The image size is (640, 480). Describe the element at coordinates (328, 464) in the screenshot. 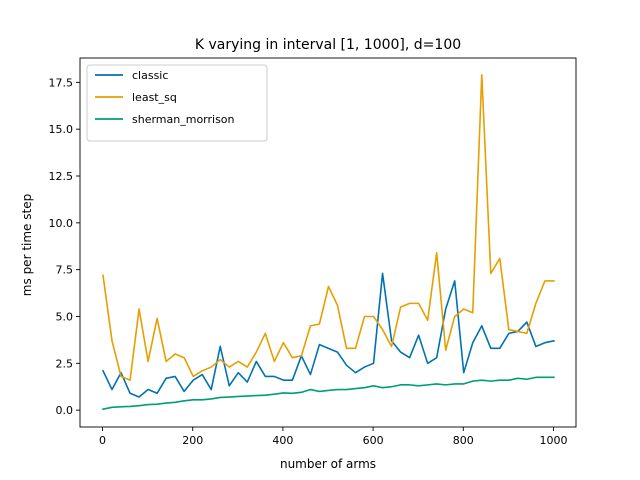

I see `x-axis-label: number of arms` at that location.